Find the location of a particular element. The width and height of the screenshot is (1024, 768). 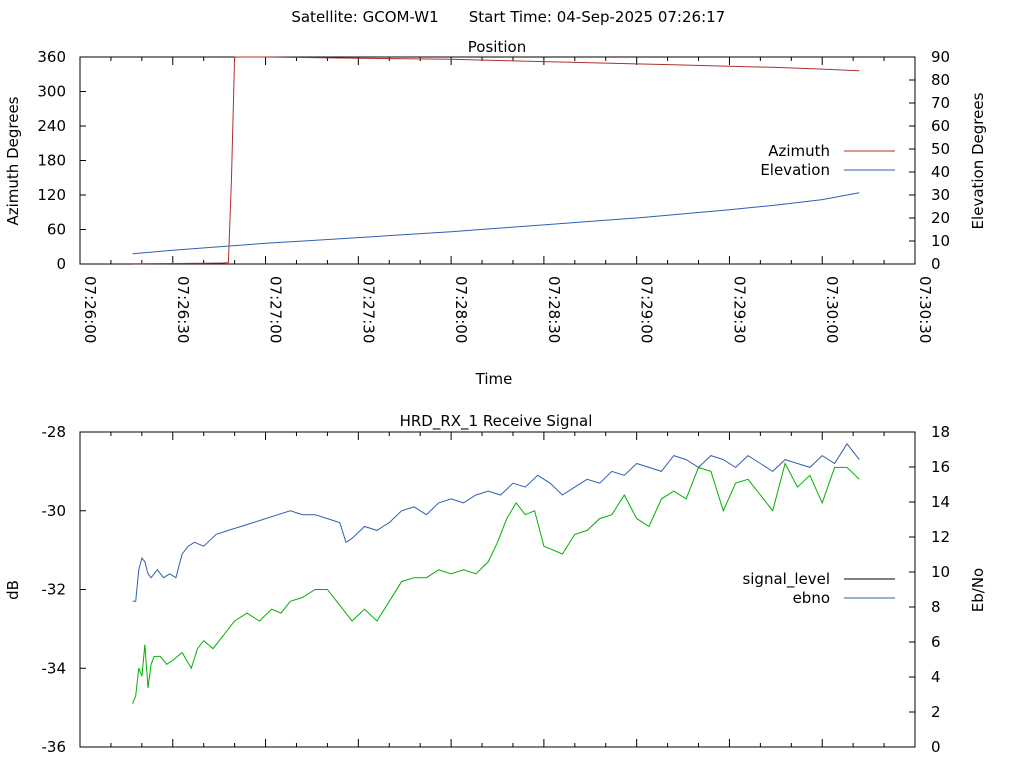

y-tick-label-1-1: -34 is located at coordinates (54, 668).